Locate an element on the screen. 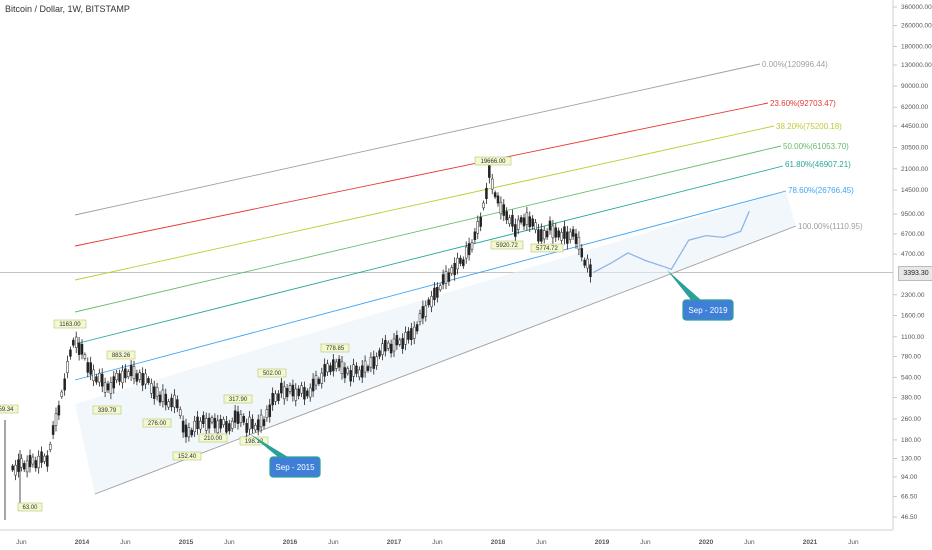  price-label: 59.34 is located at coordinates (7, 410).